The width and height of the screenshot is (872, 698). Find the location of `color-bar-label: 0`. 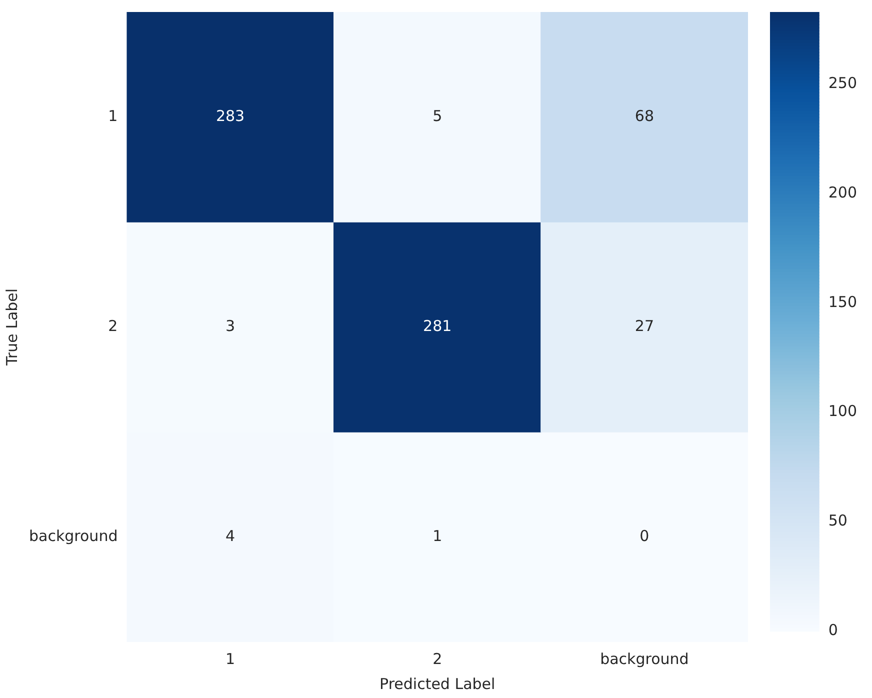

color-bar-label: 0 is located at coordinates (833, 629).